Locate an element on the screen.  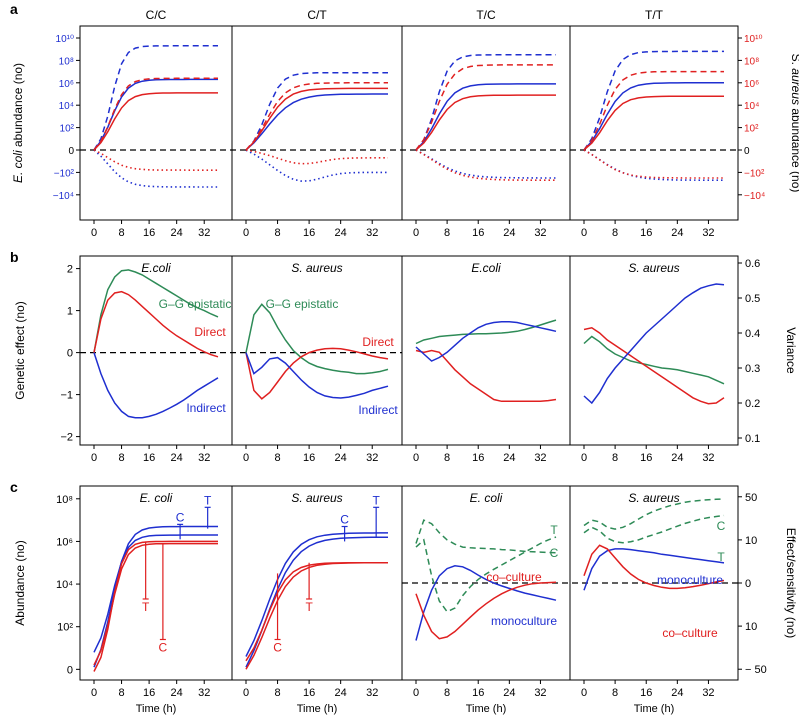
y-tick-label-right: 10⁴ is located at coordinates (751, 106).